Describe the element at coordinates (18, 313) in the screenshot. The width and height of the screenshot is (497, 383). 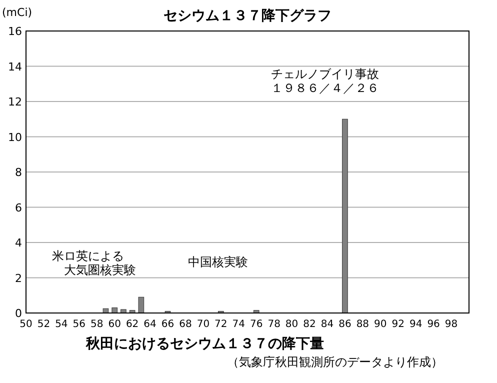
I see `y-tick-label: 0` at that location.